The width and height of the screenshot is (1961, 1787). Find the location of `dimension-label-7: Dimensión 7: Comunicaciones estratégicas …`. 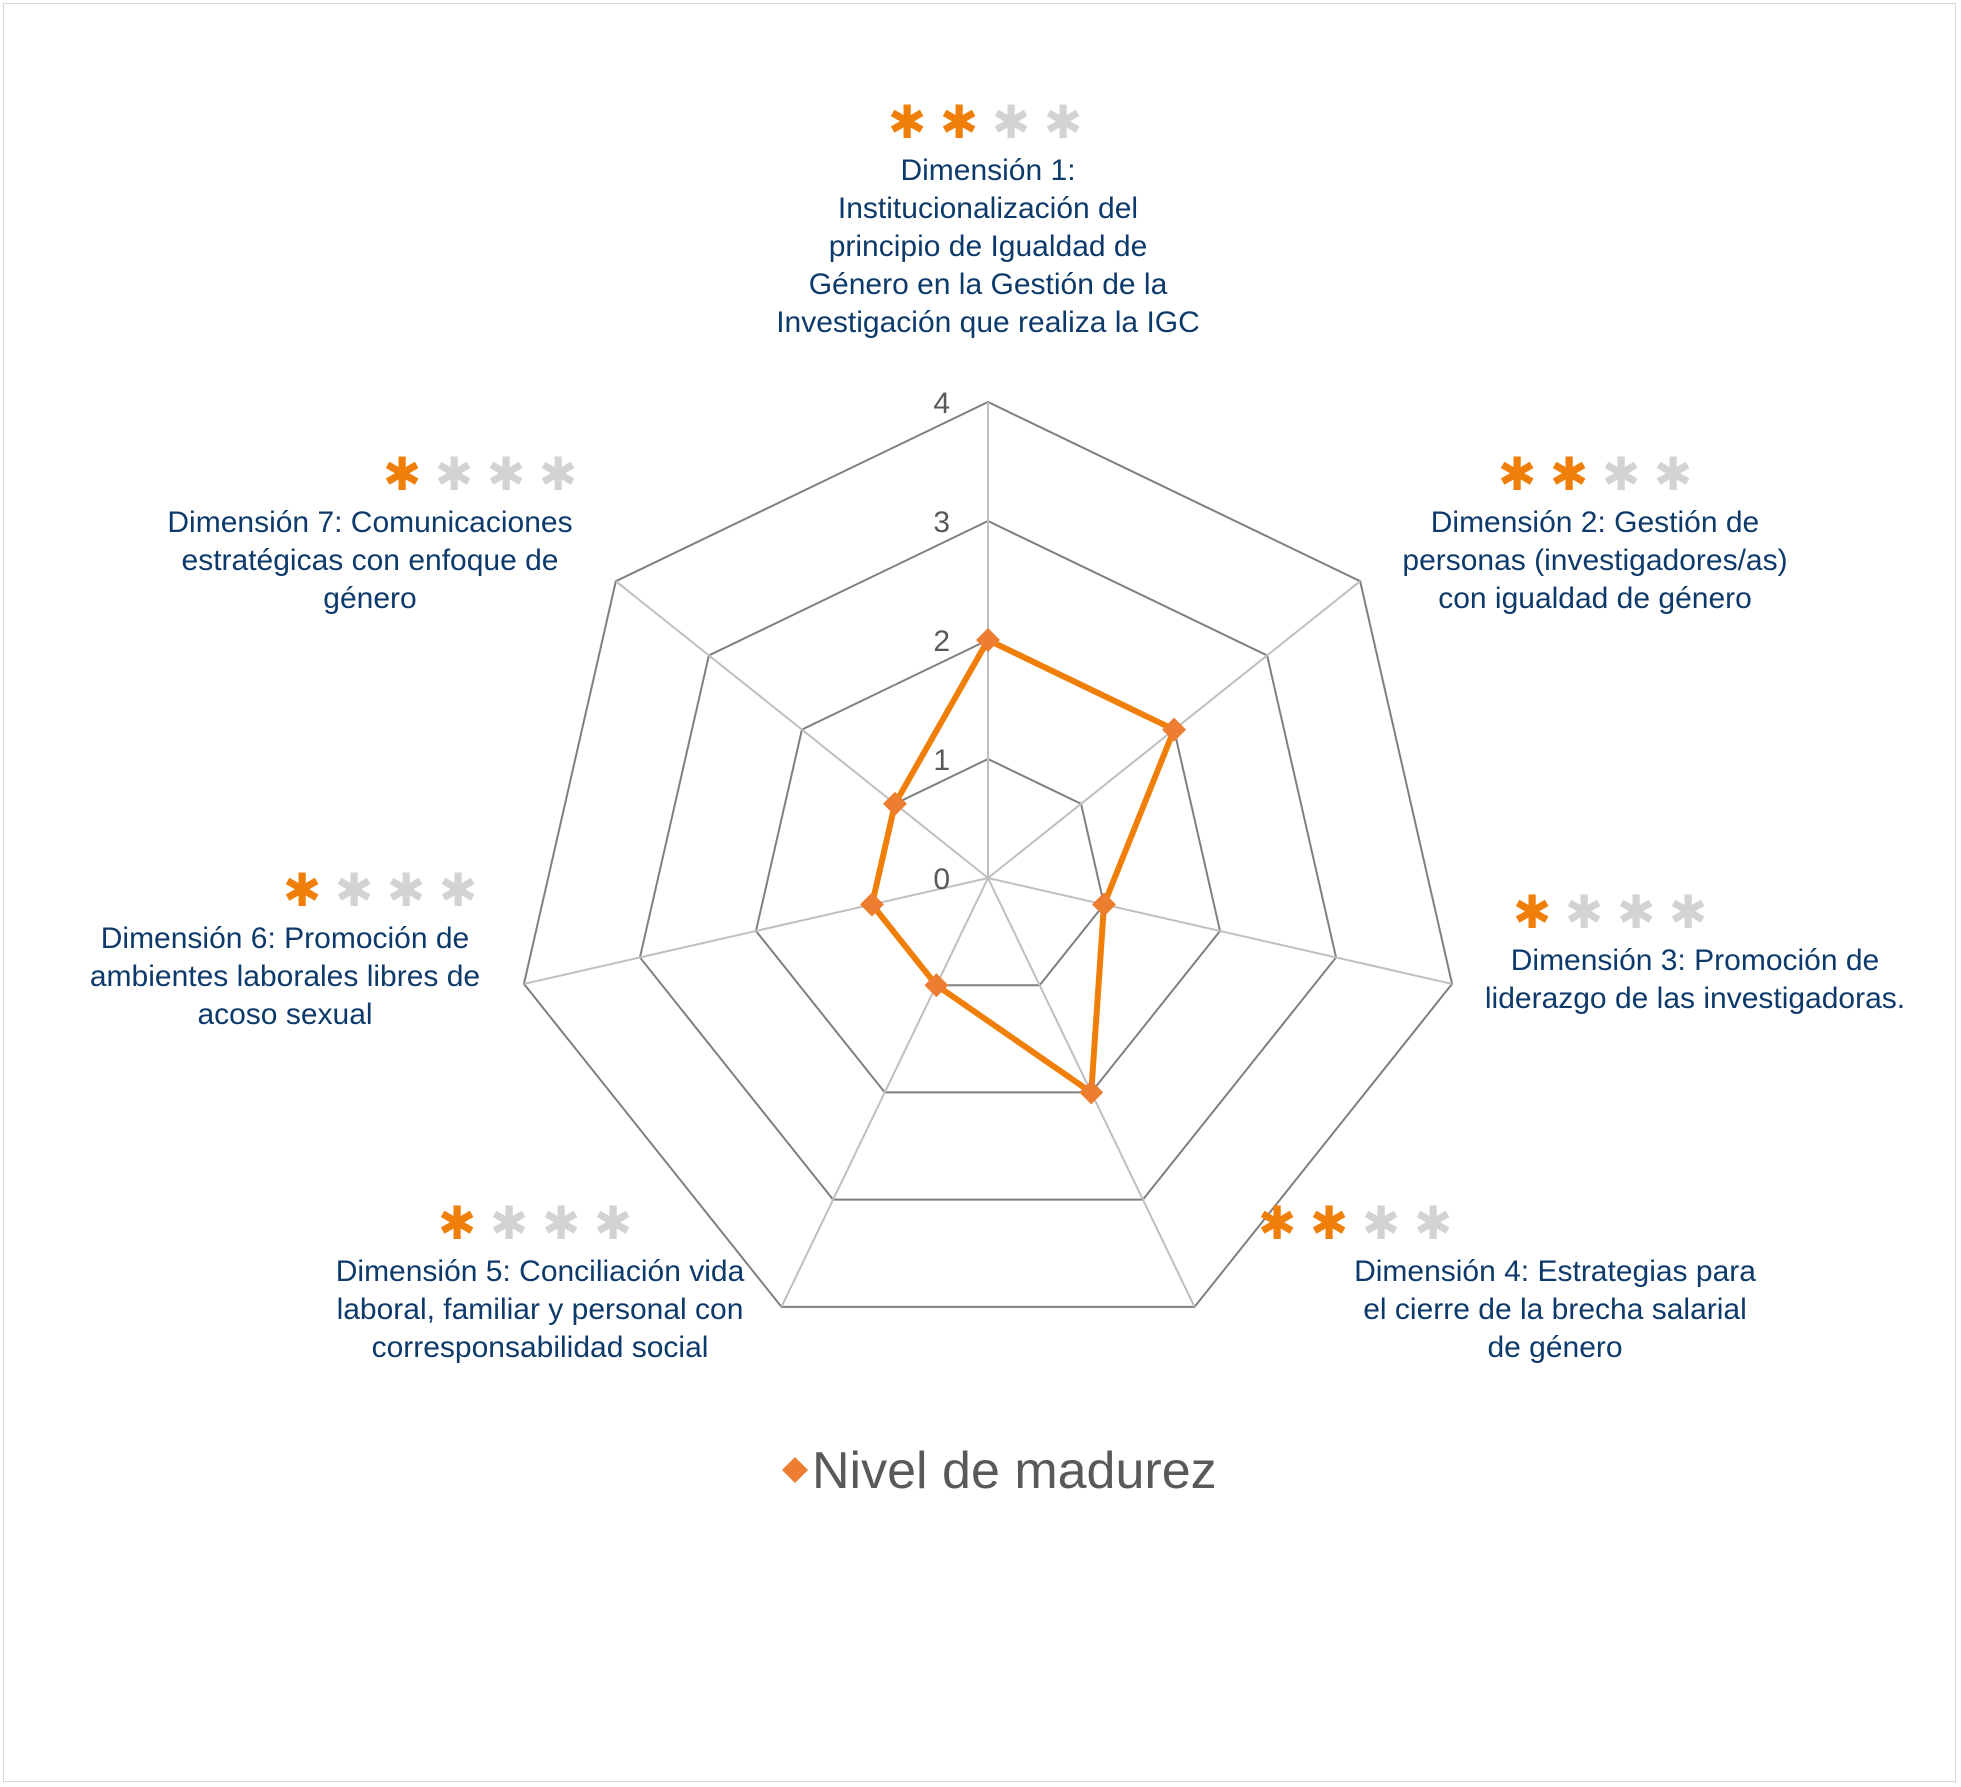

dimension-label-7: Dimensión 7: Comunicaciones estratégicas … is located at coordinates (369, 560).